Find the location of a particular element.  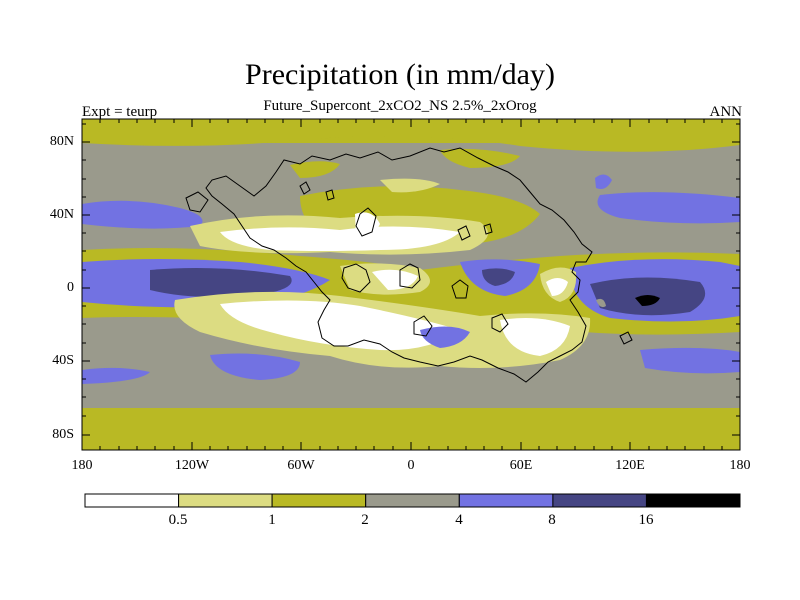

colorbar-label-2: 2 is located at coordinates (365, 520).